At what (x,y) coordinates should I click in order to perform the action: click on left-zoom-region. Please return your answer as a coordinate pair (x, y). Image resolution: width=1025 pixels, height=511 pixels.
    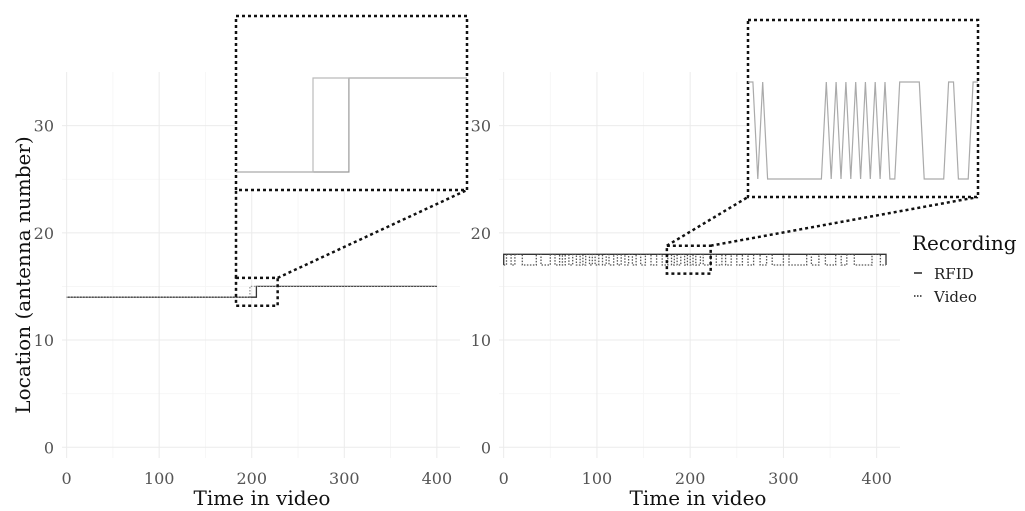
    Looking at the image, I should click on (256, 291).